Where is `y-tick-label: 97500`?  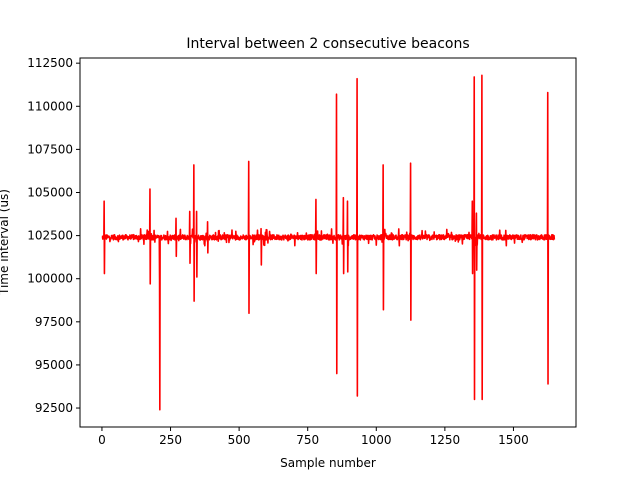
y-tick-label: 97500 is located at coordinates (54, 322).